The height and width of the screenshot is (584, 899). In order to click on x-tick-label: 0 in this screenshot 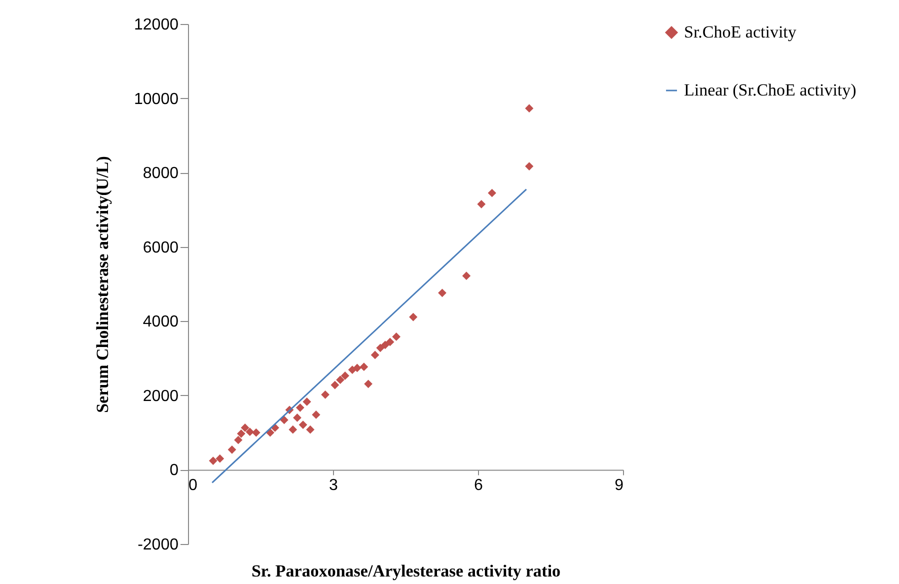, I will do `click(193, 485)`.